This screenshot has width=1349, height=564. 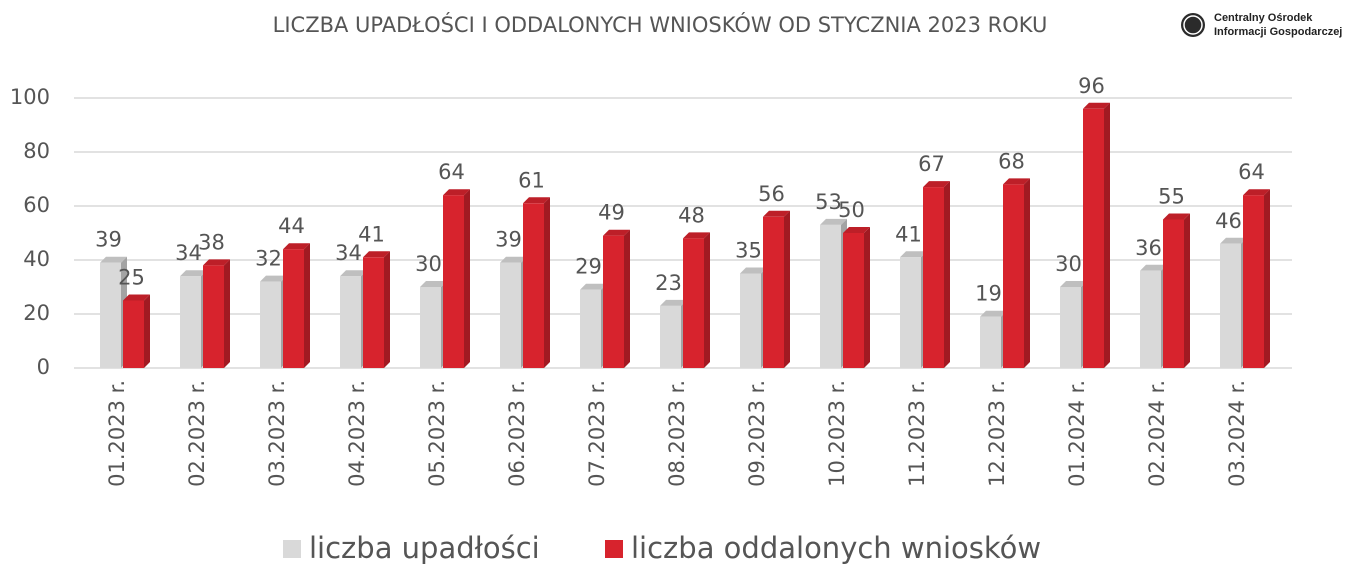 What do you see at coordinates (268, 259) in the screenshot?
I see `data-label: 32` at bounding box center [268, 259].